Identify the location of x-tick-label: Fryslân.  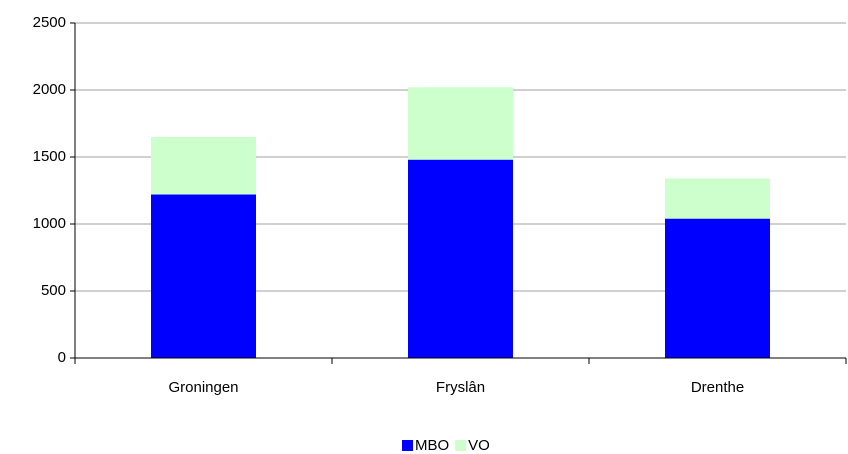
(460, 387).